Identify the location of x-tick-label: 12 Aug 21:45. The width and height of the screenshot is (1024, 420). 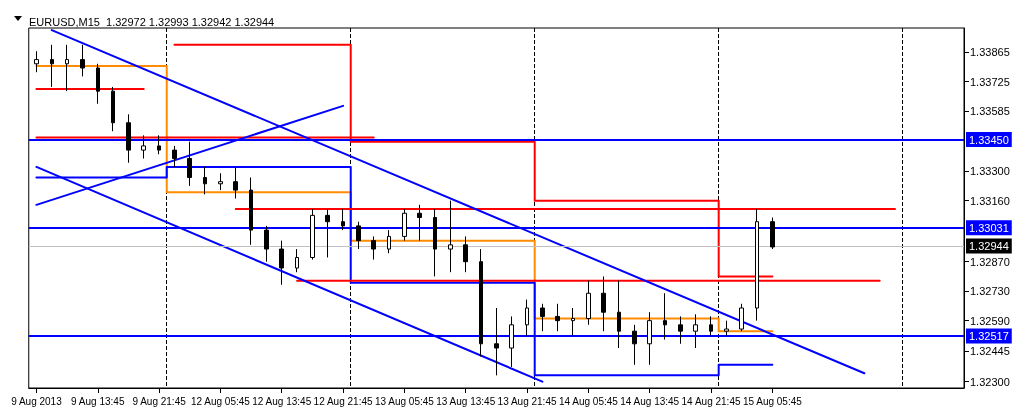
(343, 401).